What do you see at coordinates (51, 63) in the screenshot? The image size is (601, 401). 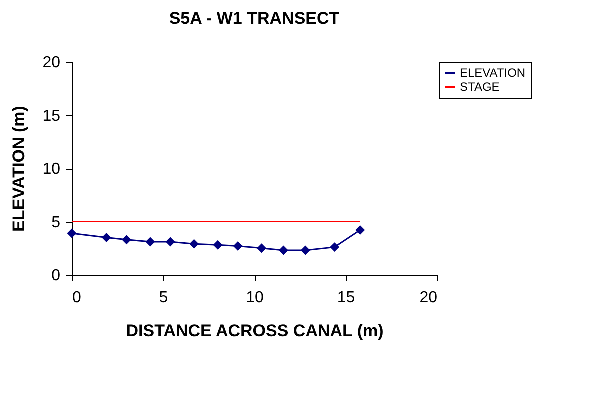 I see `y-tick-label: 20` at bounding box center [51, 63].